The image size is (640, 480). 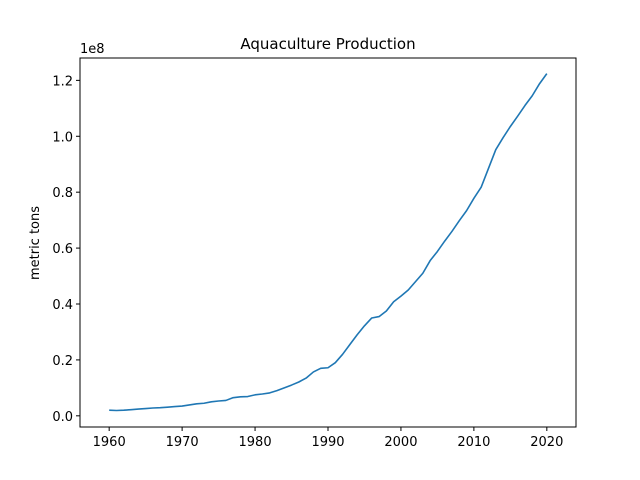 What do you see at coordinates (62, 137) in the screenshot?
I see `y-tick-label: 1.0` at bounding box center [62, 137].